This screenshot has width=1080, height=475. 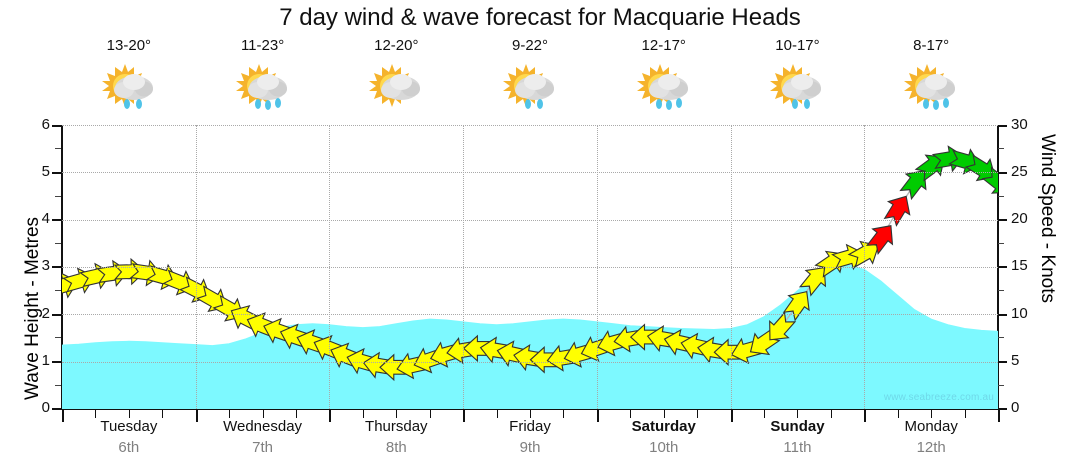 What do you see at coordinates (129, 45) in the screenshot?
I see `temperature-range: 13-20°` at bounding box center [129, 45].